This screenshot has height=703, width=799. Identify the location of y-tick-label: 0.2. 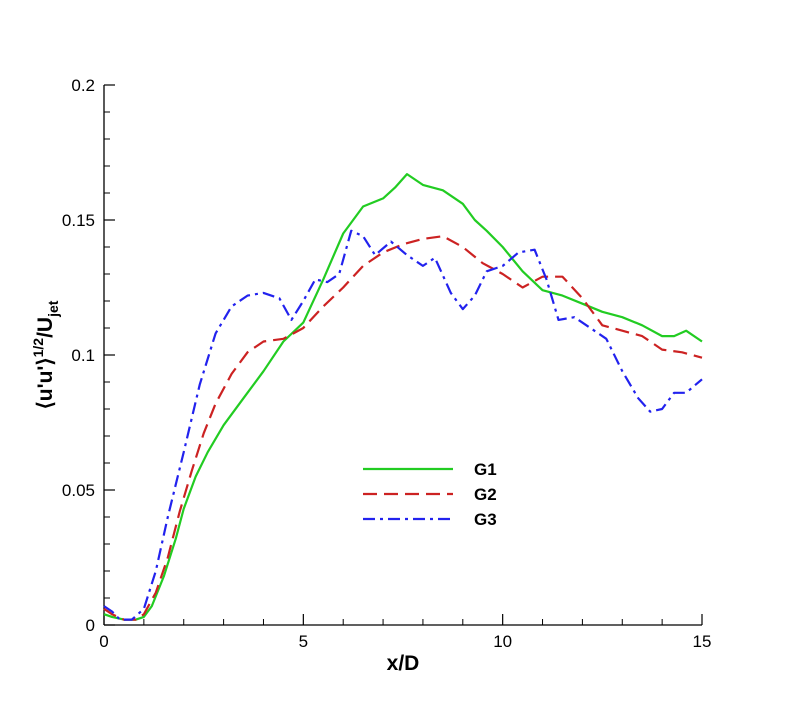
(83, 85).